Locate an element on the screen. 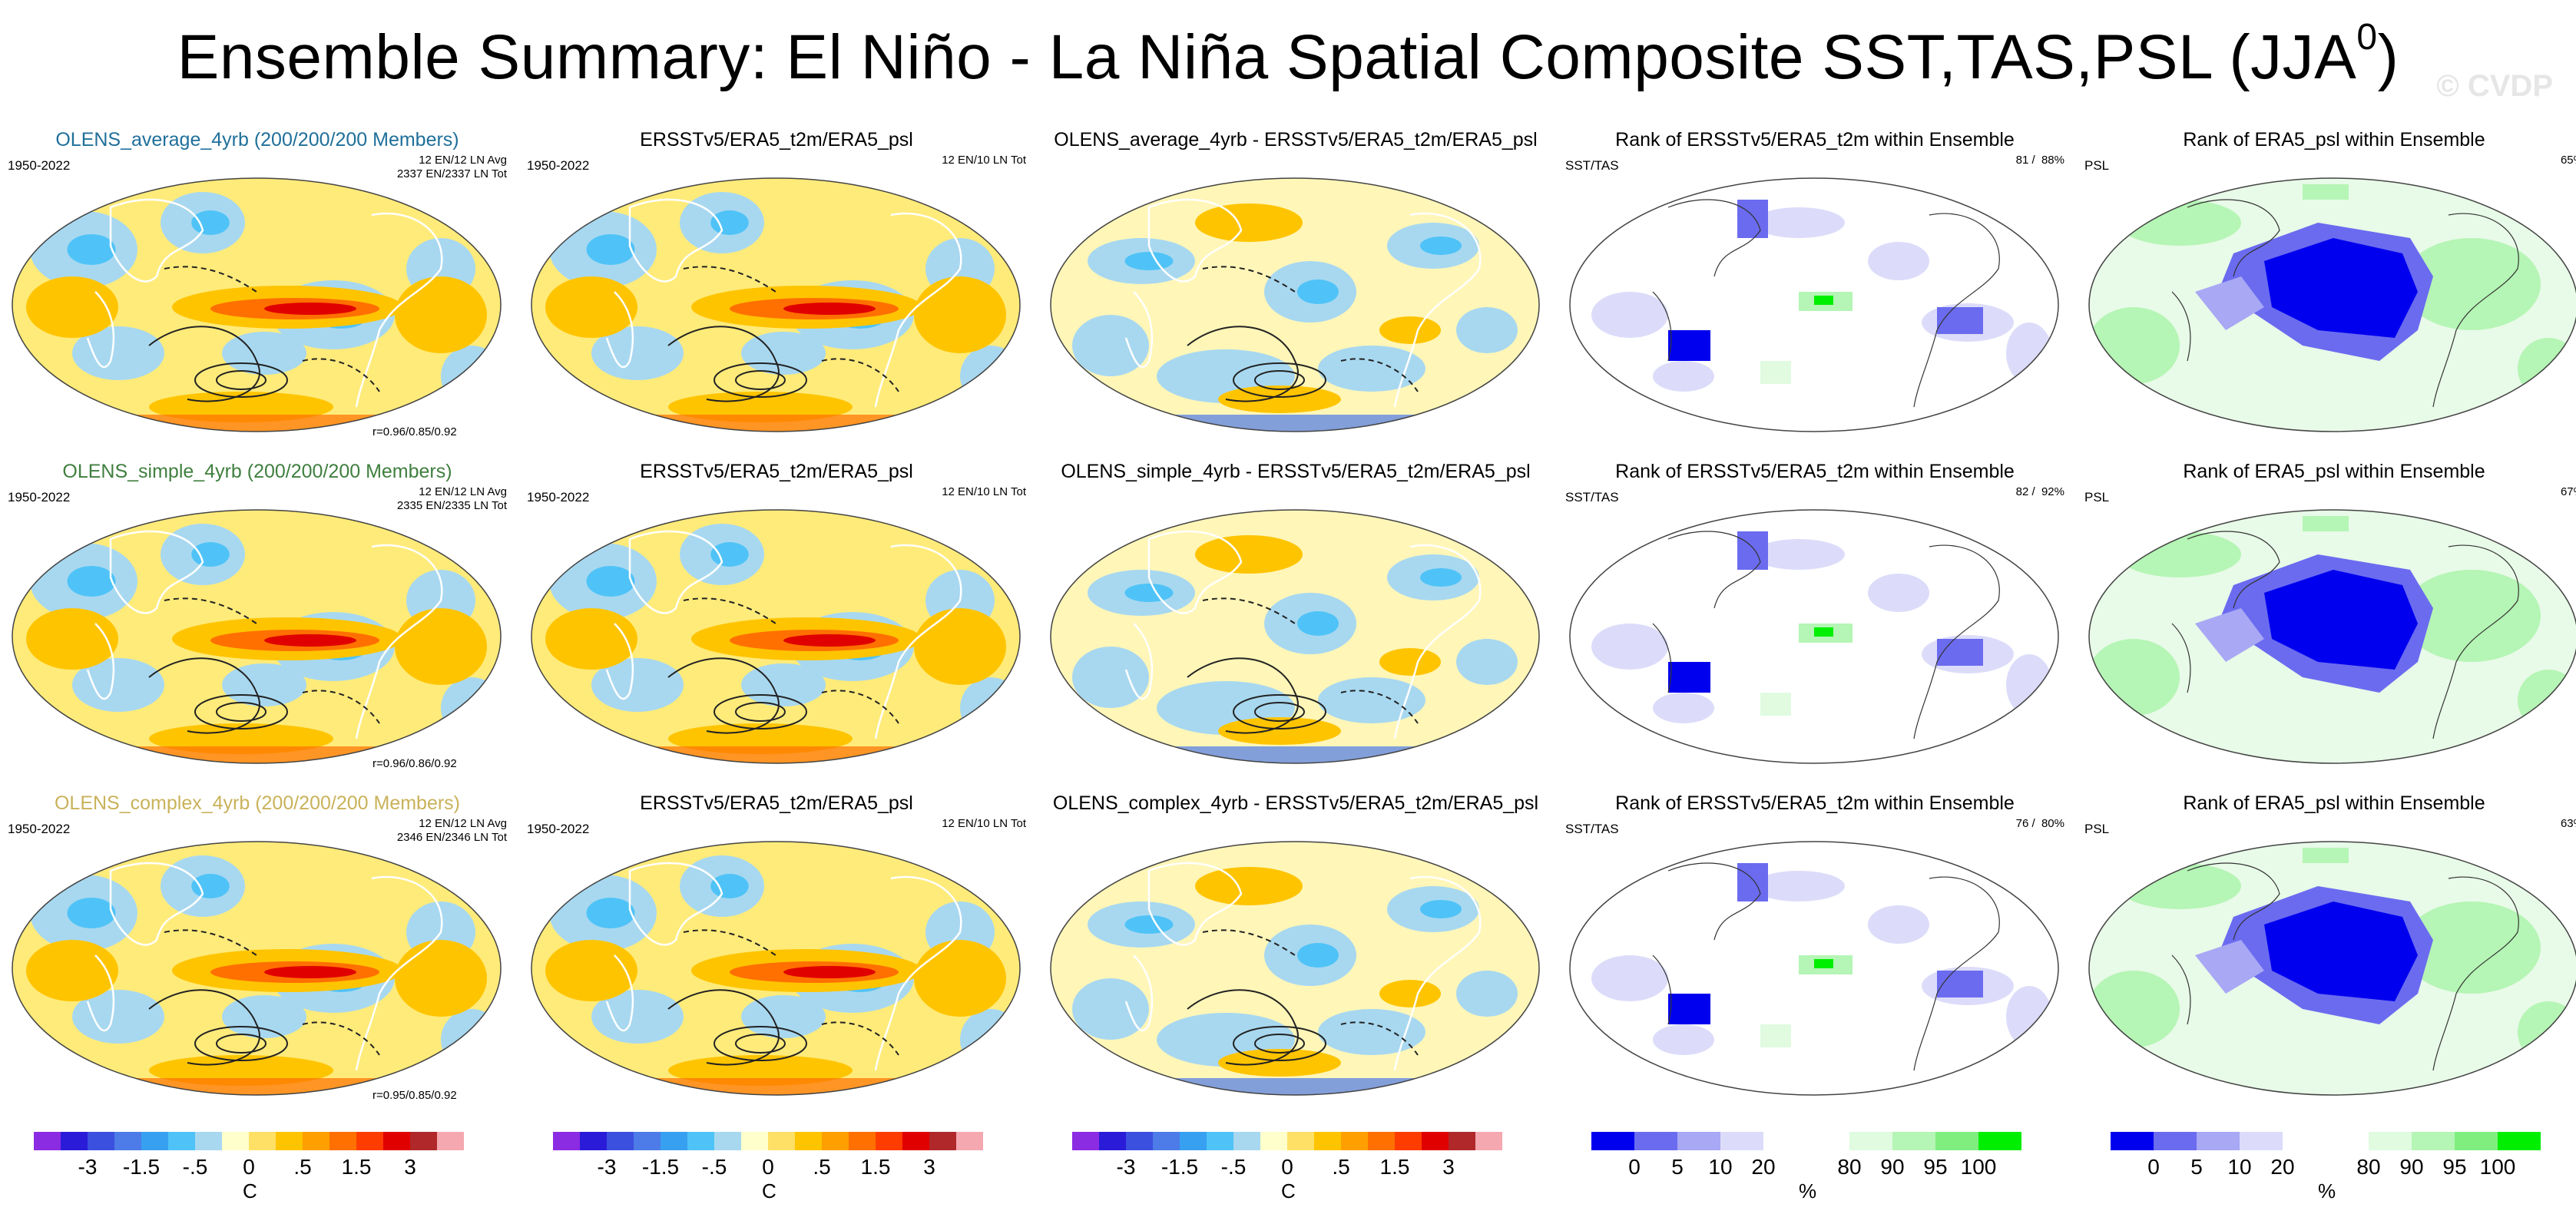 This screenshot has height=1224, width=2576. colorbar-unit-label: C is located at coordinates (1289, 1190).